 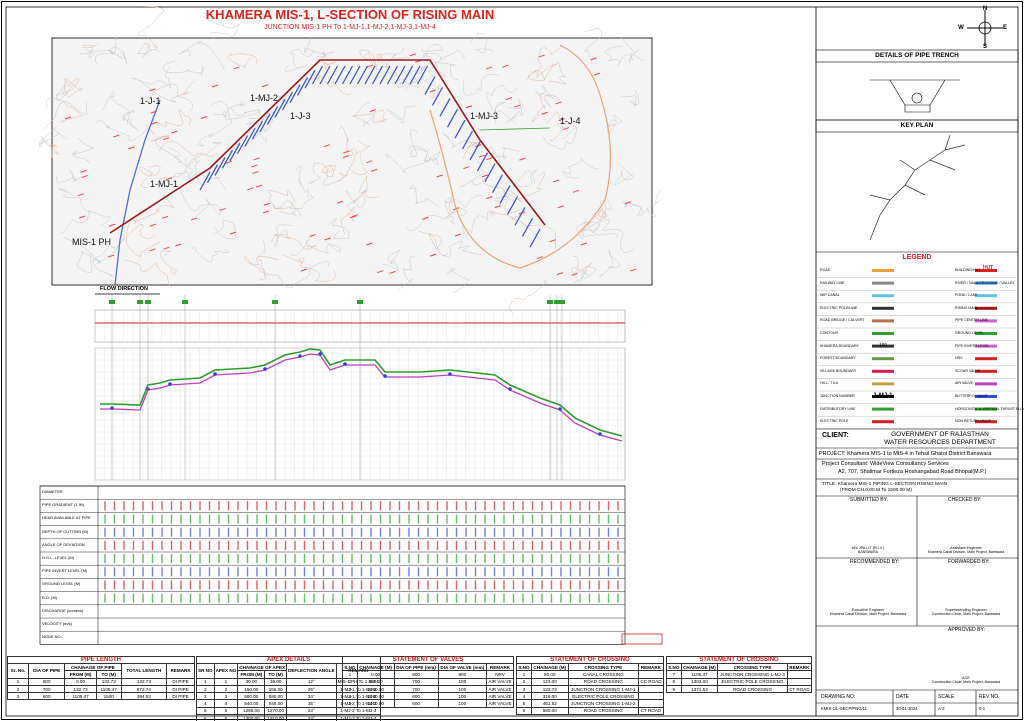 What do you see at coordinates (144, 689) in the screenshot?
I see `table-cell: 972.74` at bounding box center [144, 689].